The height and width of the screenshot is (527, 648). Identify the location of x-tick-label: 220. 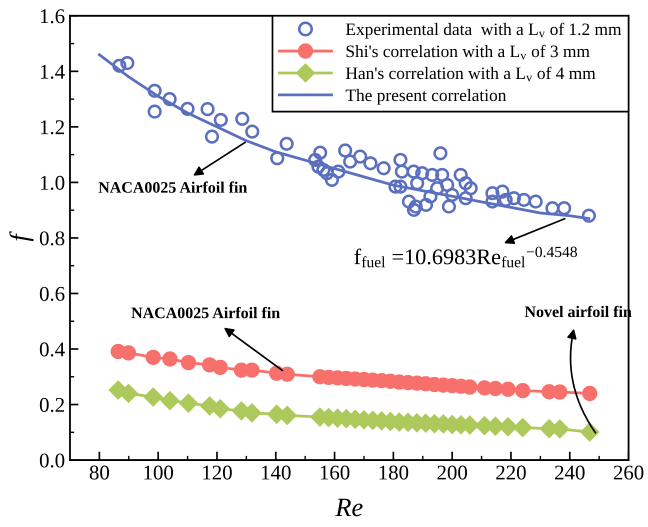
(511, 473).